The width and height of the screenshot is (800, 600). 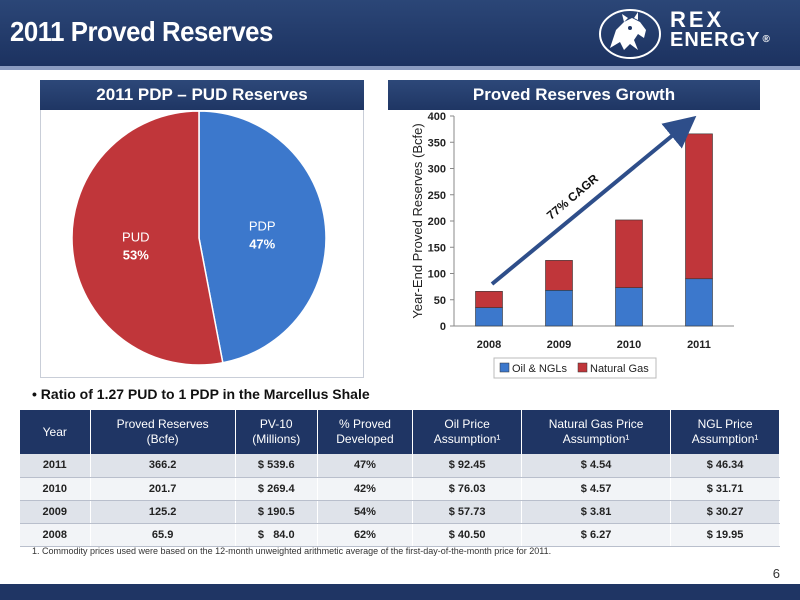 What do you see at coordinates (630, 34) in the screenshot?
I see `horse-logo-icon` at bounding box center [630, 34].